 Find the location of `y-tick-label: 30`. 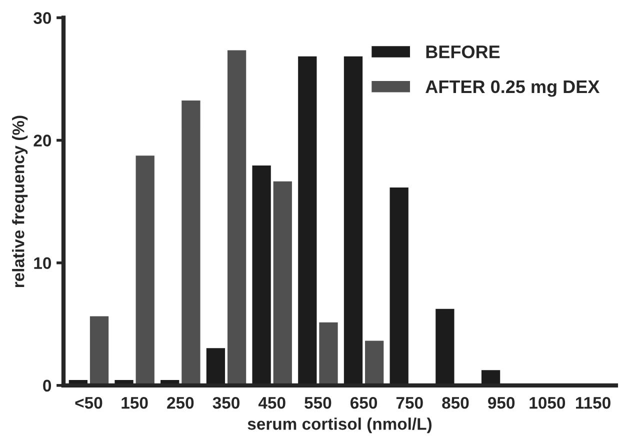

y-tick-label: 30 is located at coordinates (43, 18).